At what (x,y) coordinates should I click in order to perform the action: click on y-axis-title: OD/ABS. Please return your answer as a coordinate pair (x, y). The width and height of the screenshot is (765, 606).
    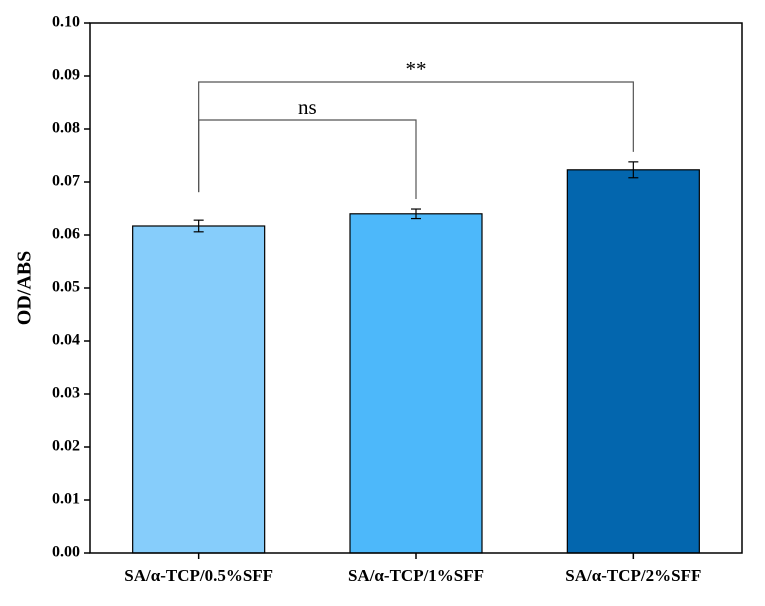
    Looking at the image, I should click on (25, 288).